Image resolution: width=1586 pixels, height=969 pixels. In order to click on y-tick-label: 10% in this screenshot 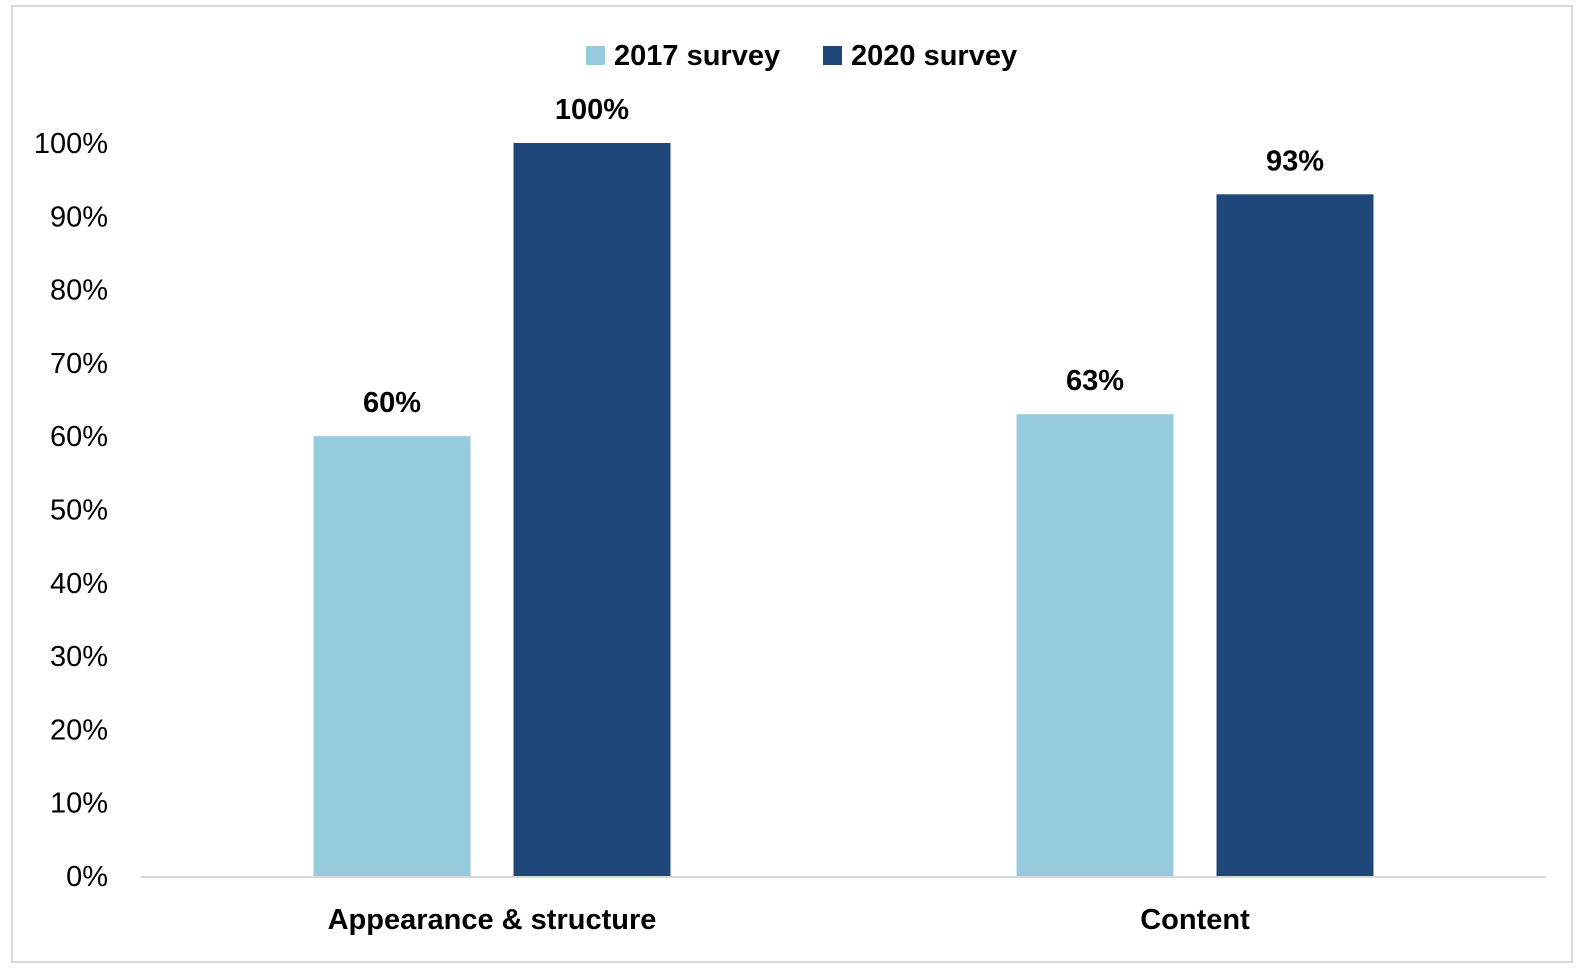, I will do `click(79, 804)`.